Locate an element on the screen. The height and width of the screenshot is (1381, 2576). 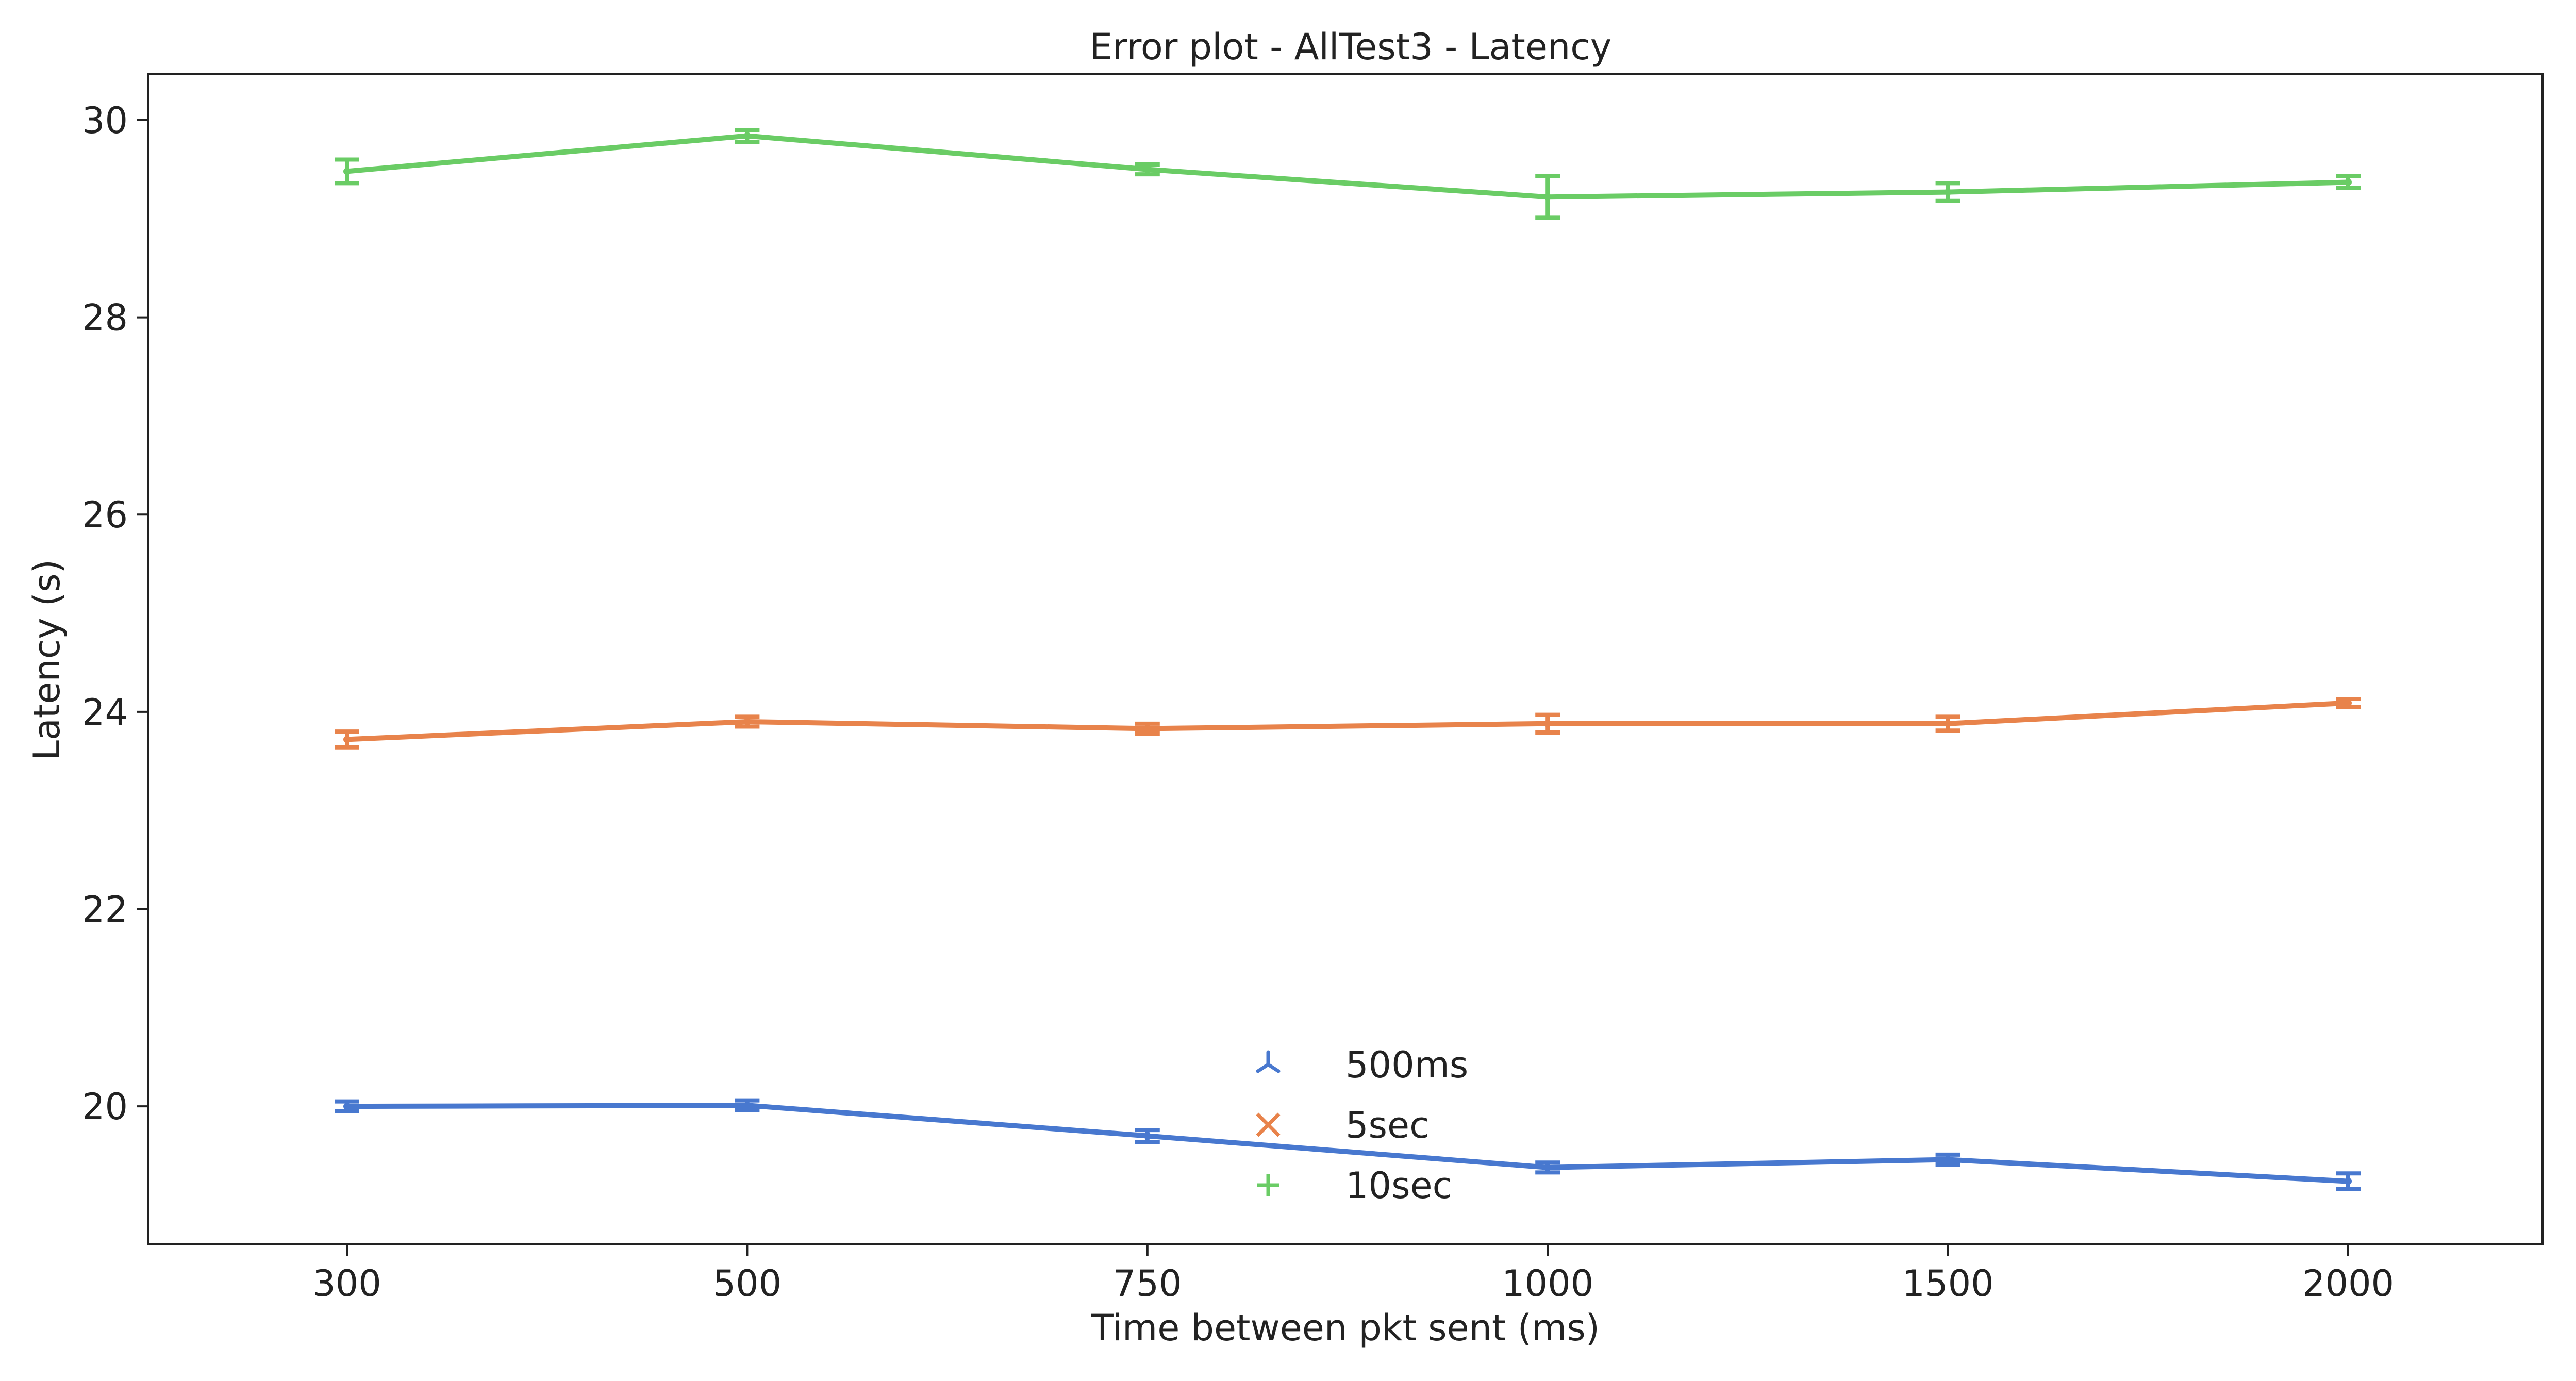
x-axis: 300 500 750 1000 1500 2000 is located at coordinates (1353, 1274).